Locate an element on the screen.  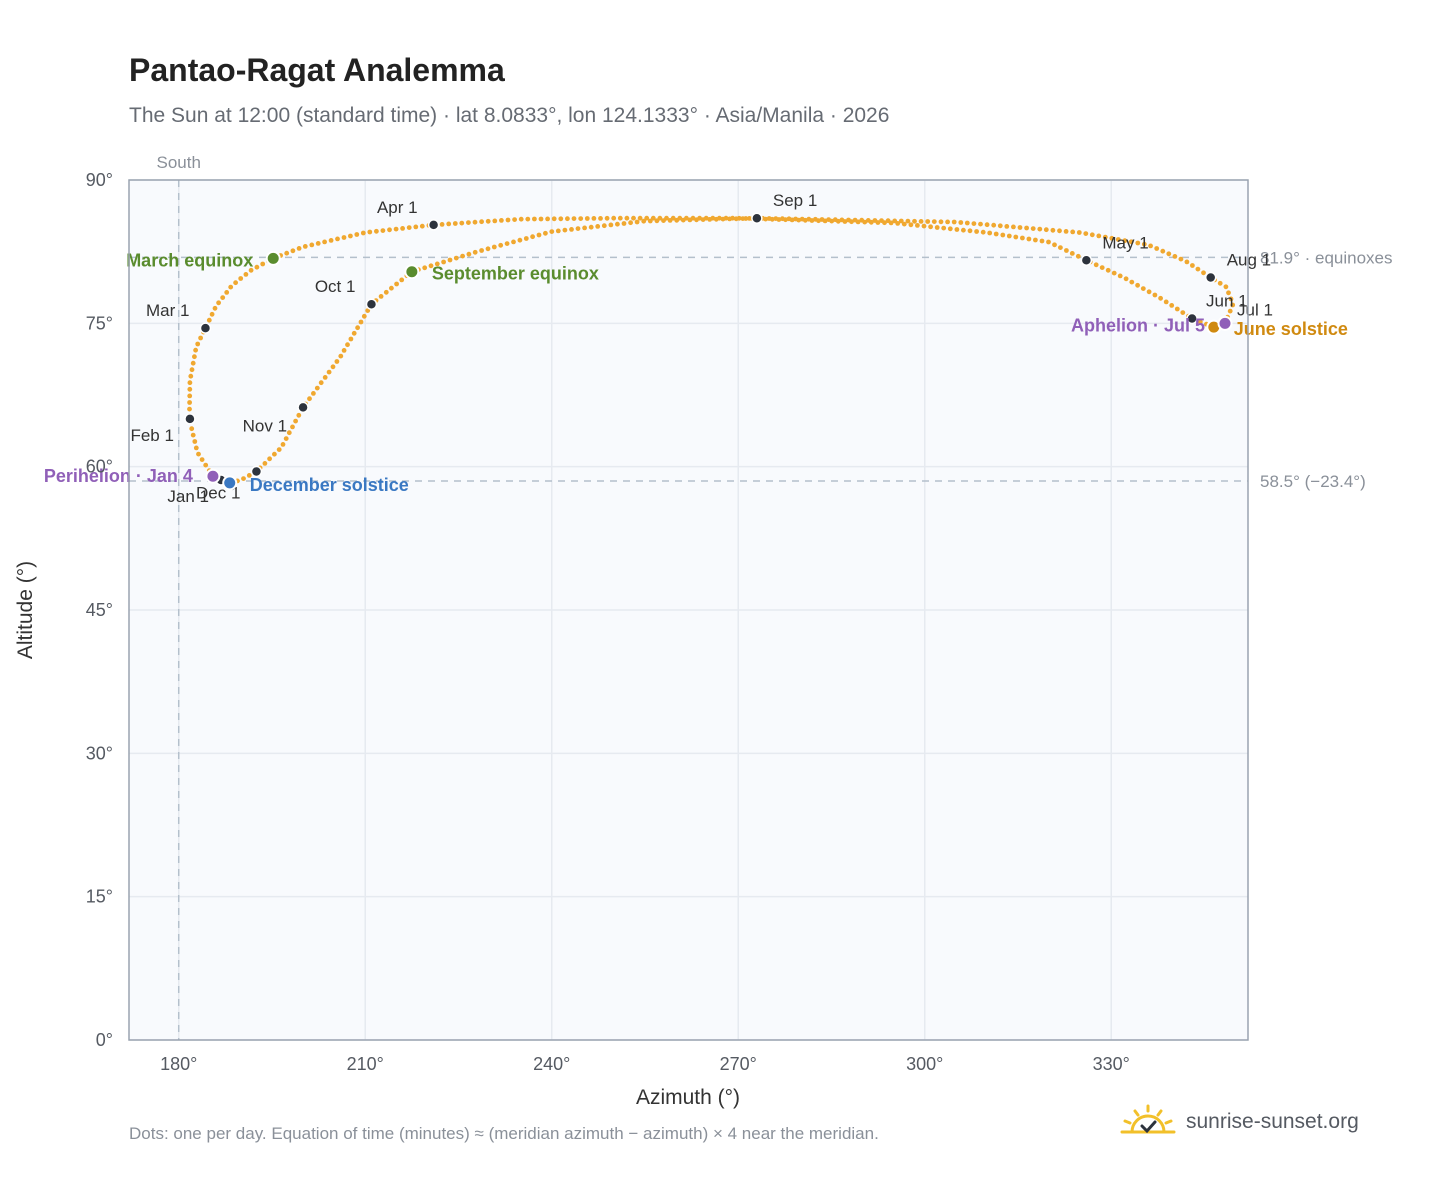
month-marker-label: Nov 1 is located at coordinates (265, 425).